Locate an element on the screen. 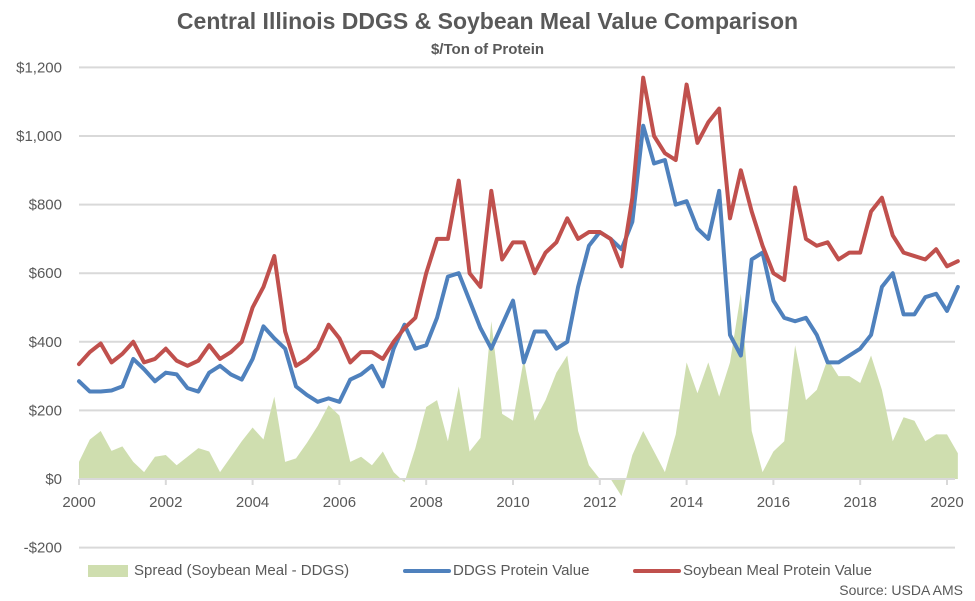  x-tick-label: 2010 is located at coordinates (512, 502).